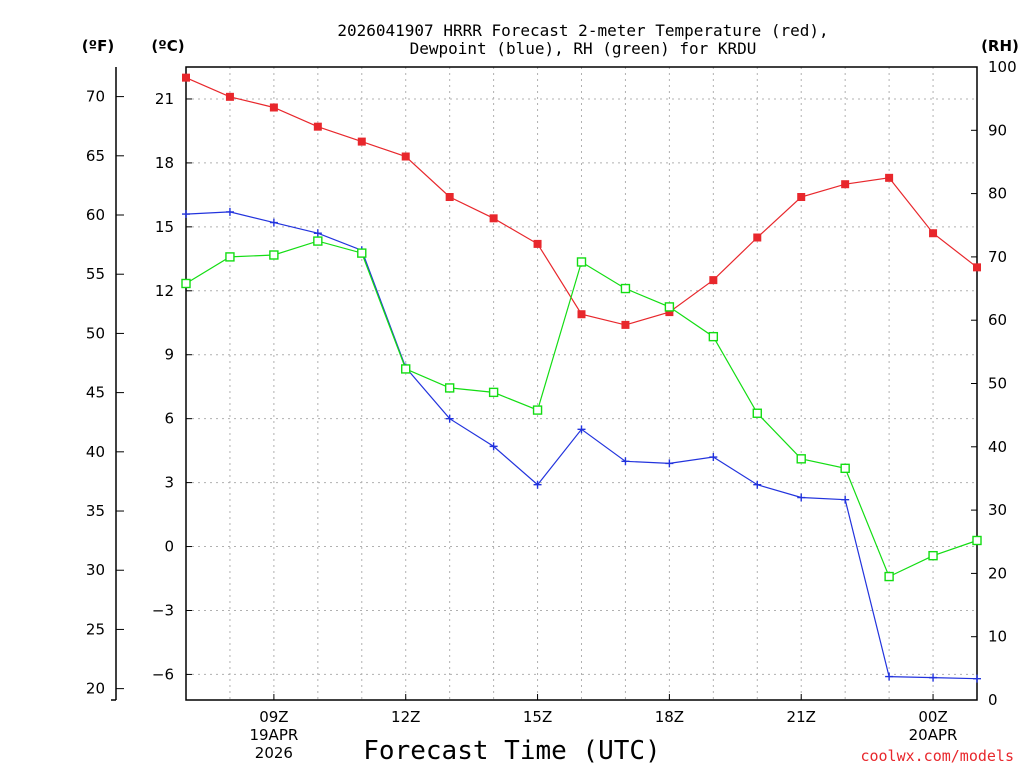  Describe the element at coordinates (273, 717) in the screenshot. I see `x-tick-label: 09Z` at that location.